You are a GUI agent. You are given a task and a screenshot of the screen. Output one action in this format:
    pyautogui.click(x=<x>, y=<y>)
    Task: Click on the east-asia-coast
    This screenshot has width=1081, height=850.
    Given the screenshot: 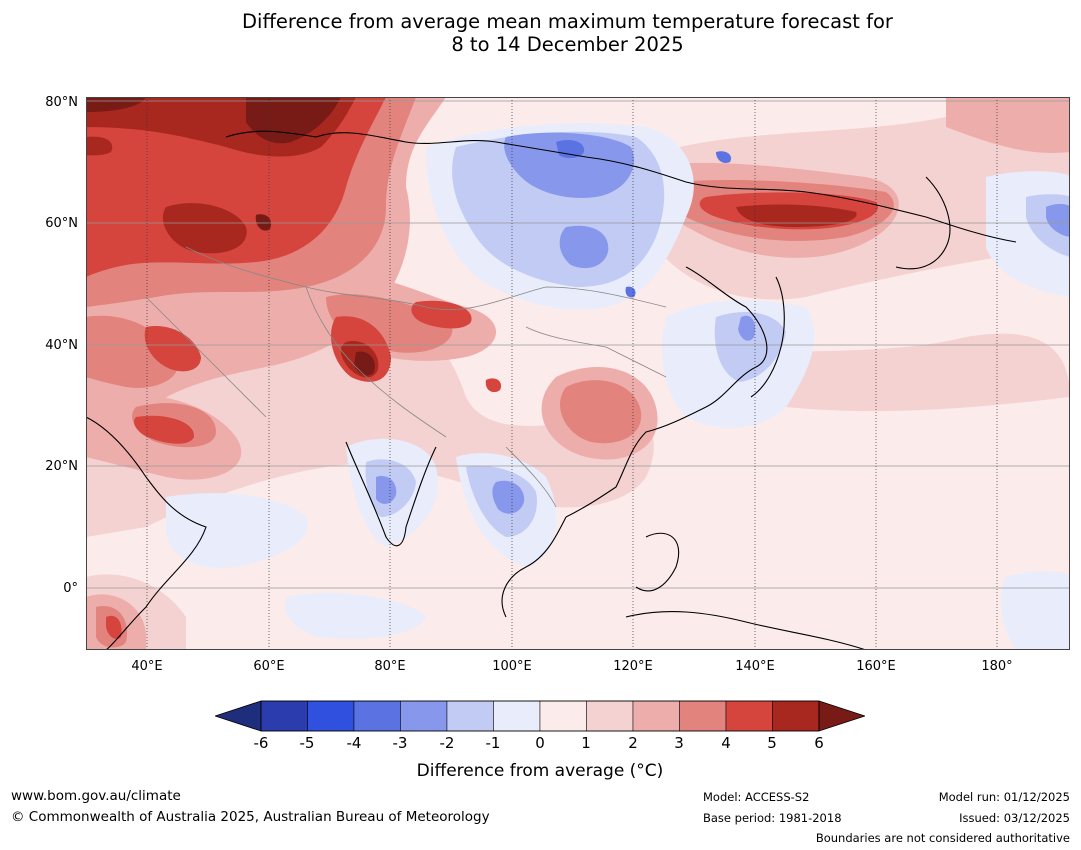 What is the action you would take?
    pyautogui.click(x=666, y=392)
    